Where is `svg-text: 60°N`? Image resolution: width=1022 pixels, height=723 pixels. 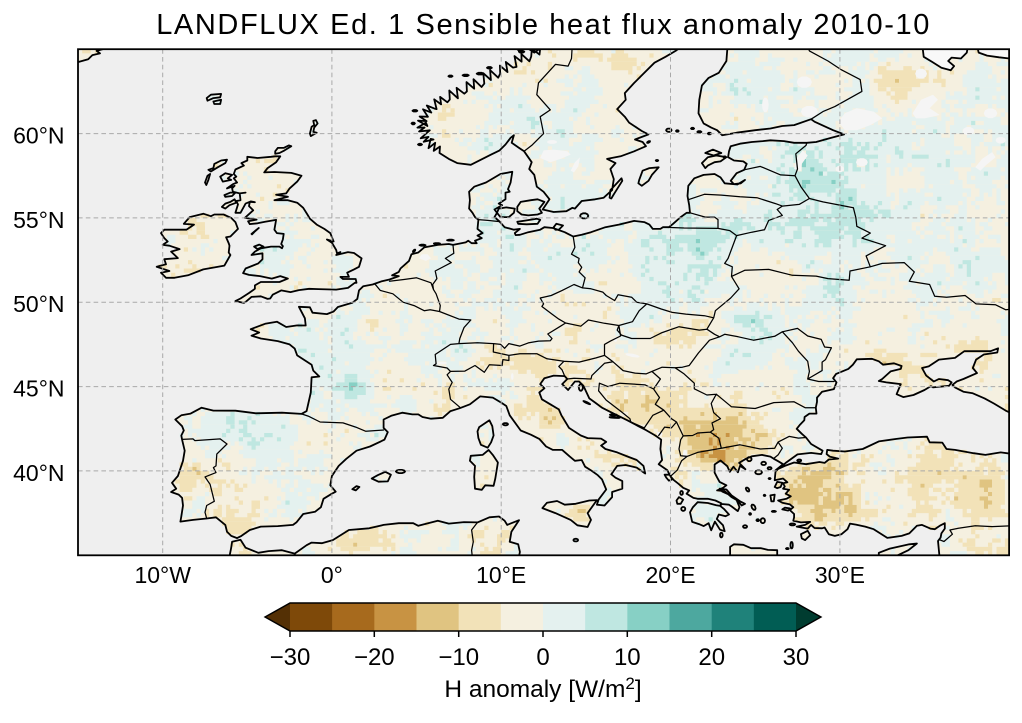 svg-text: 60°N is located at coordinates (38, 136).